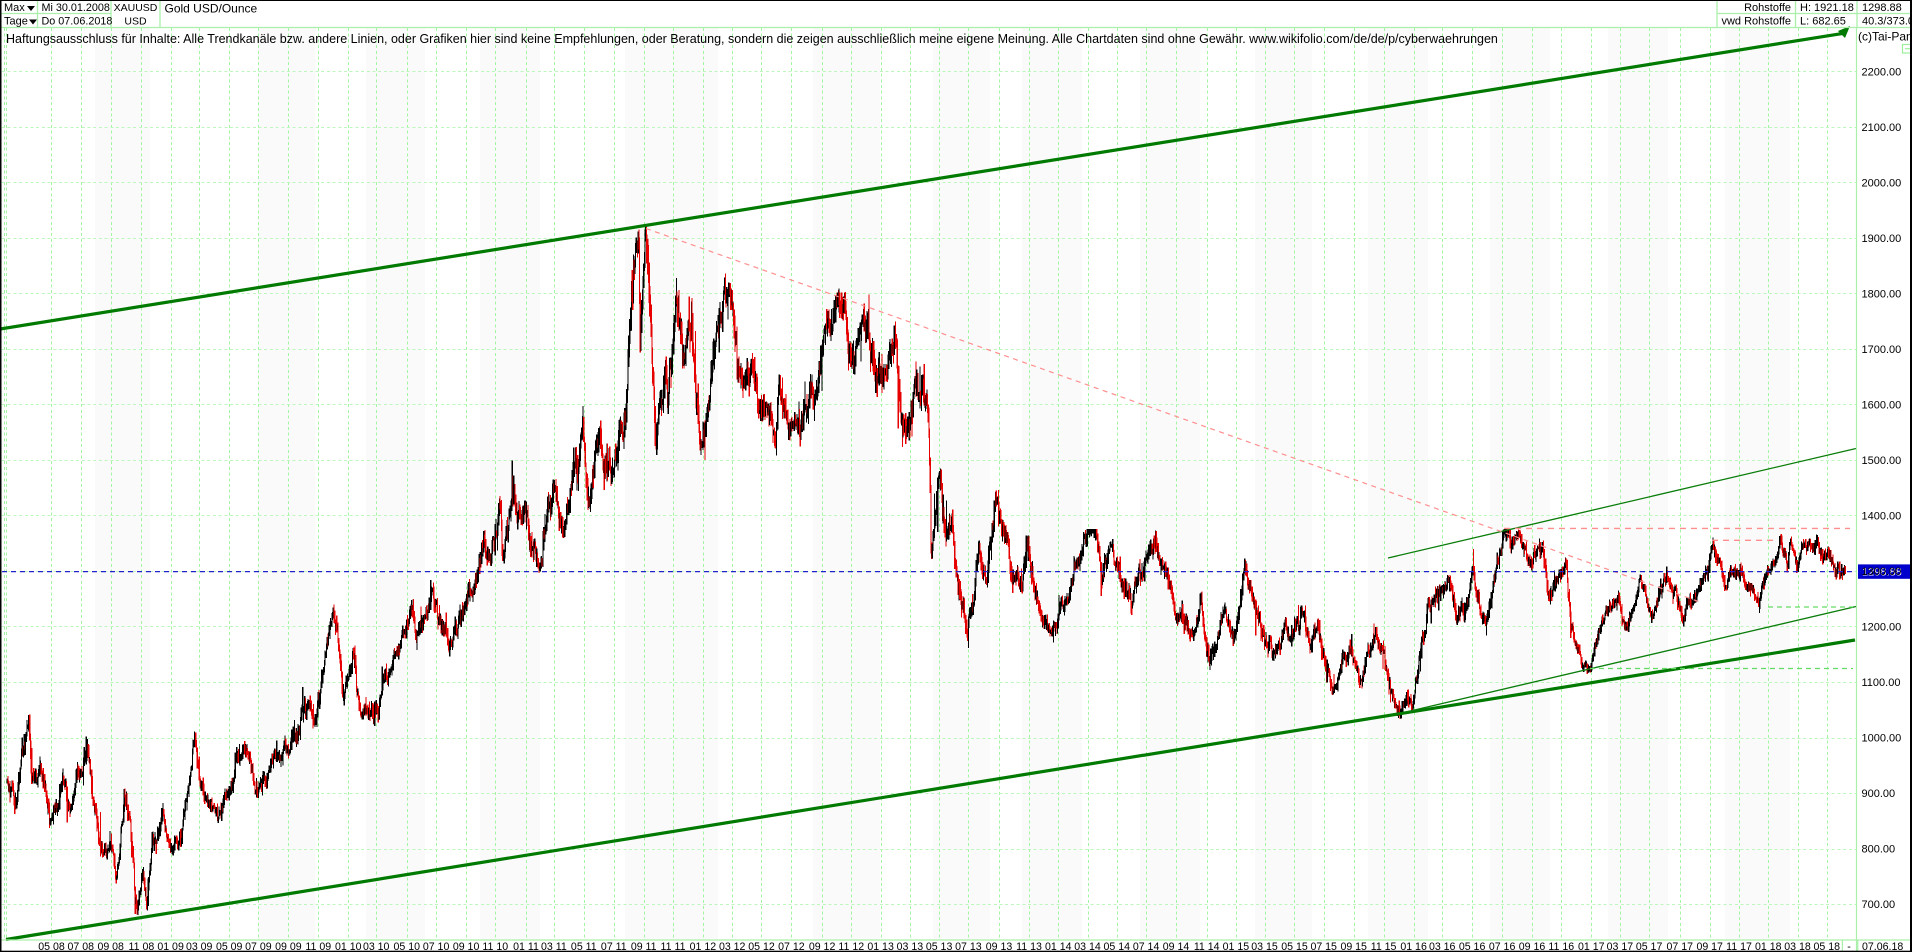 The height and width of the screenshot is (952, 1912). Describe the element at coordinates (1561, 946) in the screenshot. I see `svg-text: 11 16` at that location.